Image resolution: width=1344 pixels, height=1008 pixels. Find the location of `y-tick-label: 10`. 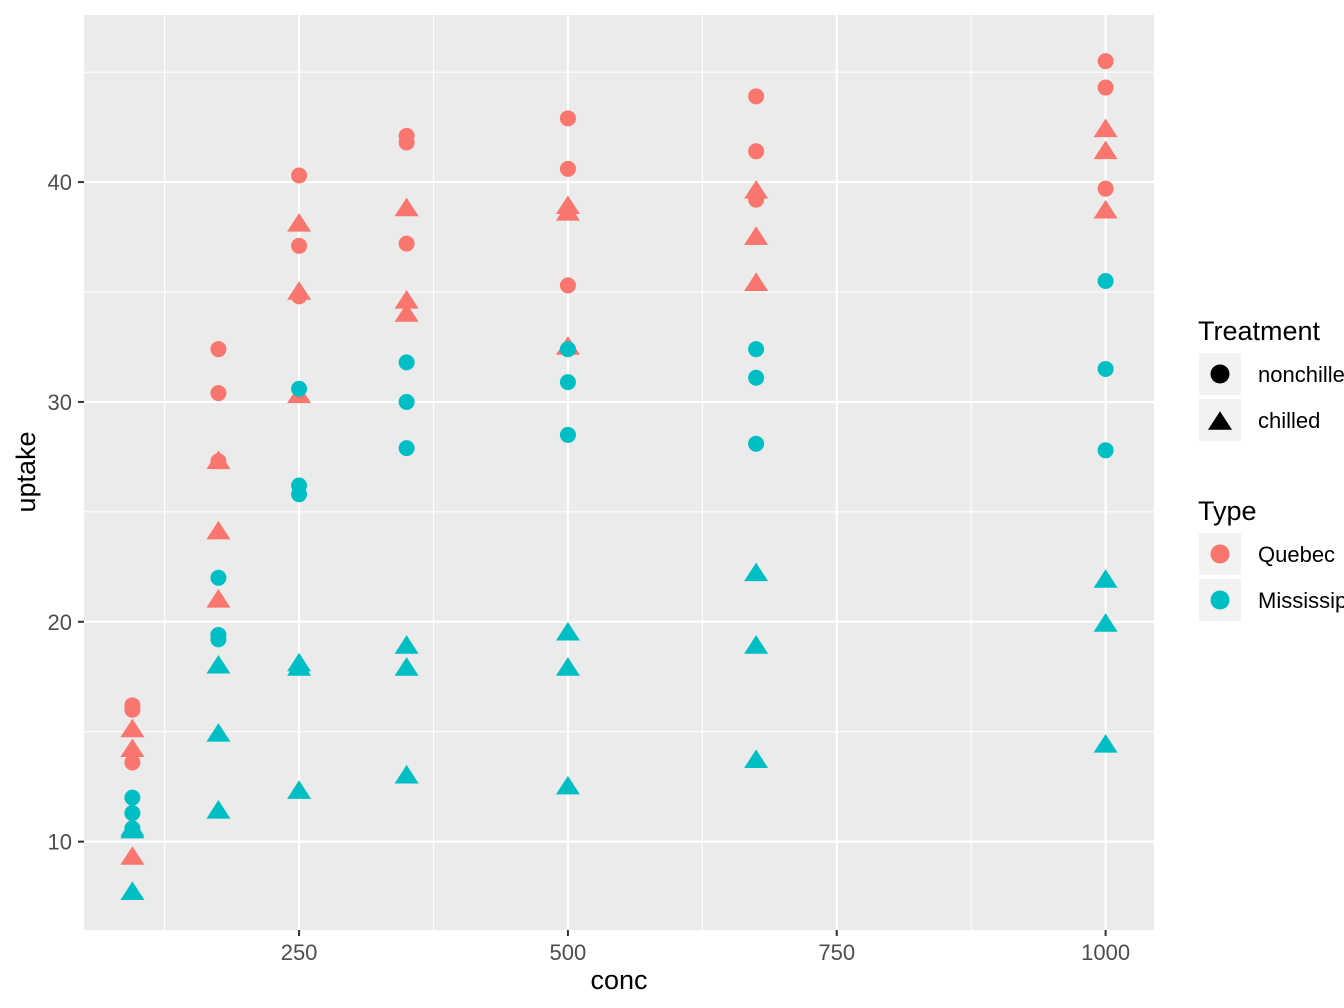

y-tick-label: 10 is located at coordinates (60, 842).